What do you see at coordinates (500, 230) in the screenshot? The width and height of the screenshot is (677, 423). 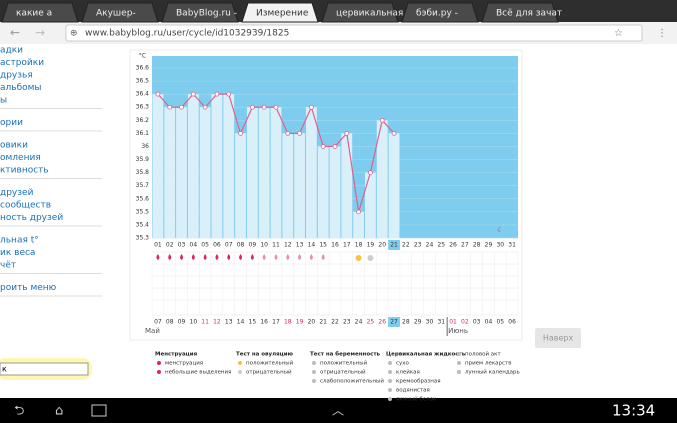 I see `moon: ☾` at bounding box center [500, 230].